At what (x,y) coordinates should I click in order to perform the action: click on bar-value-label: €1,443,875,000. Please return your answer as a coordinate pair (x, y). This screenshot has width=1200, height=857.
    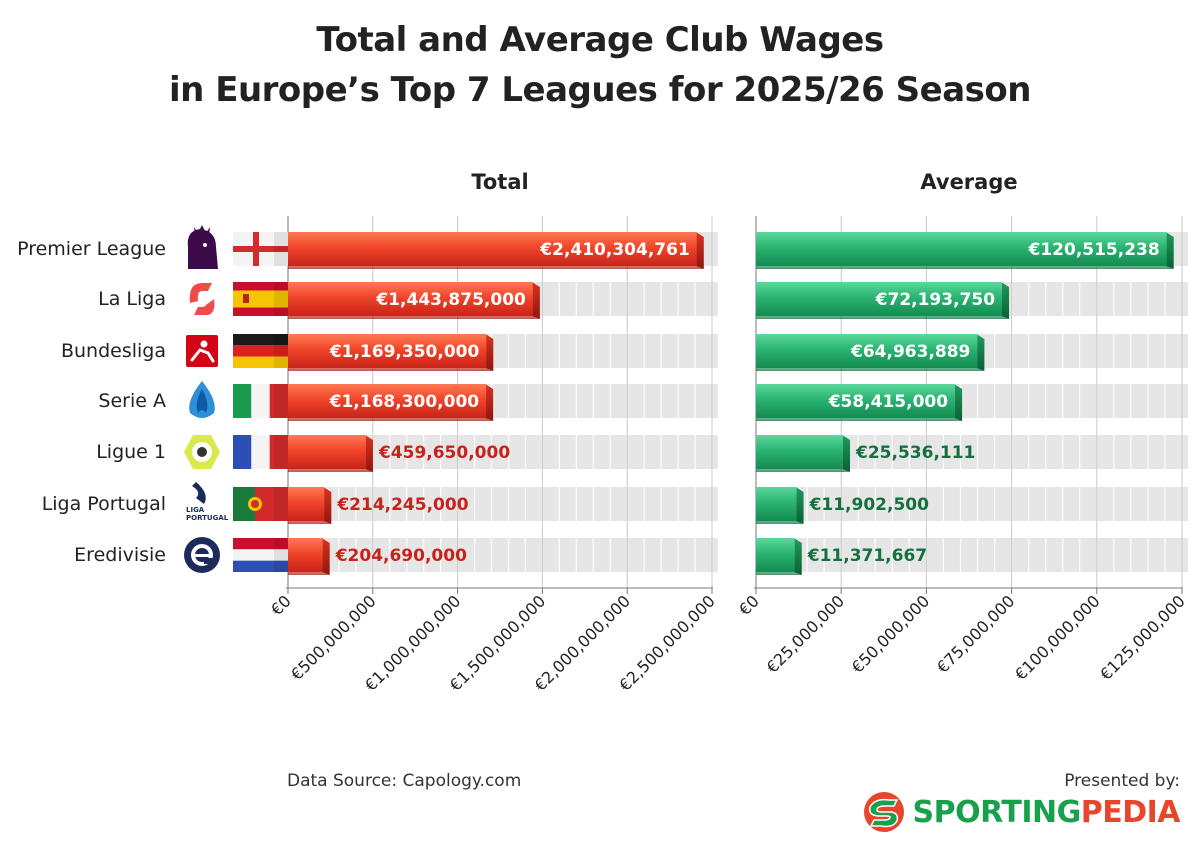
    Looking at the image, I should click on (450, 300).